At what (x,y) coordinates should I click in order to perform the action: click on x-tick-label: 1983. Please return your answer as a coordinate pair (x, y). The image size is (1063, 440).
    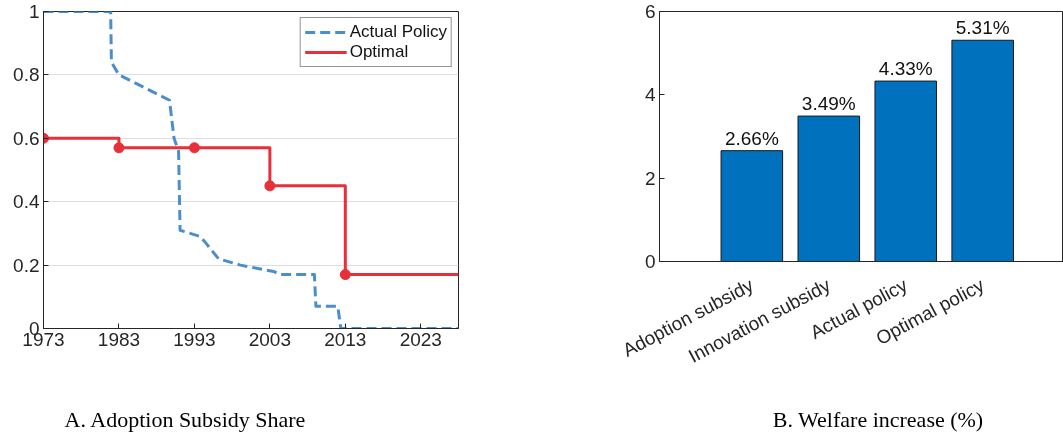
    Looking at the image, I should click on (119, 339).